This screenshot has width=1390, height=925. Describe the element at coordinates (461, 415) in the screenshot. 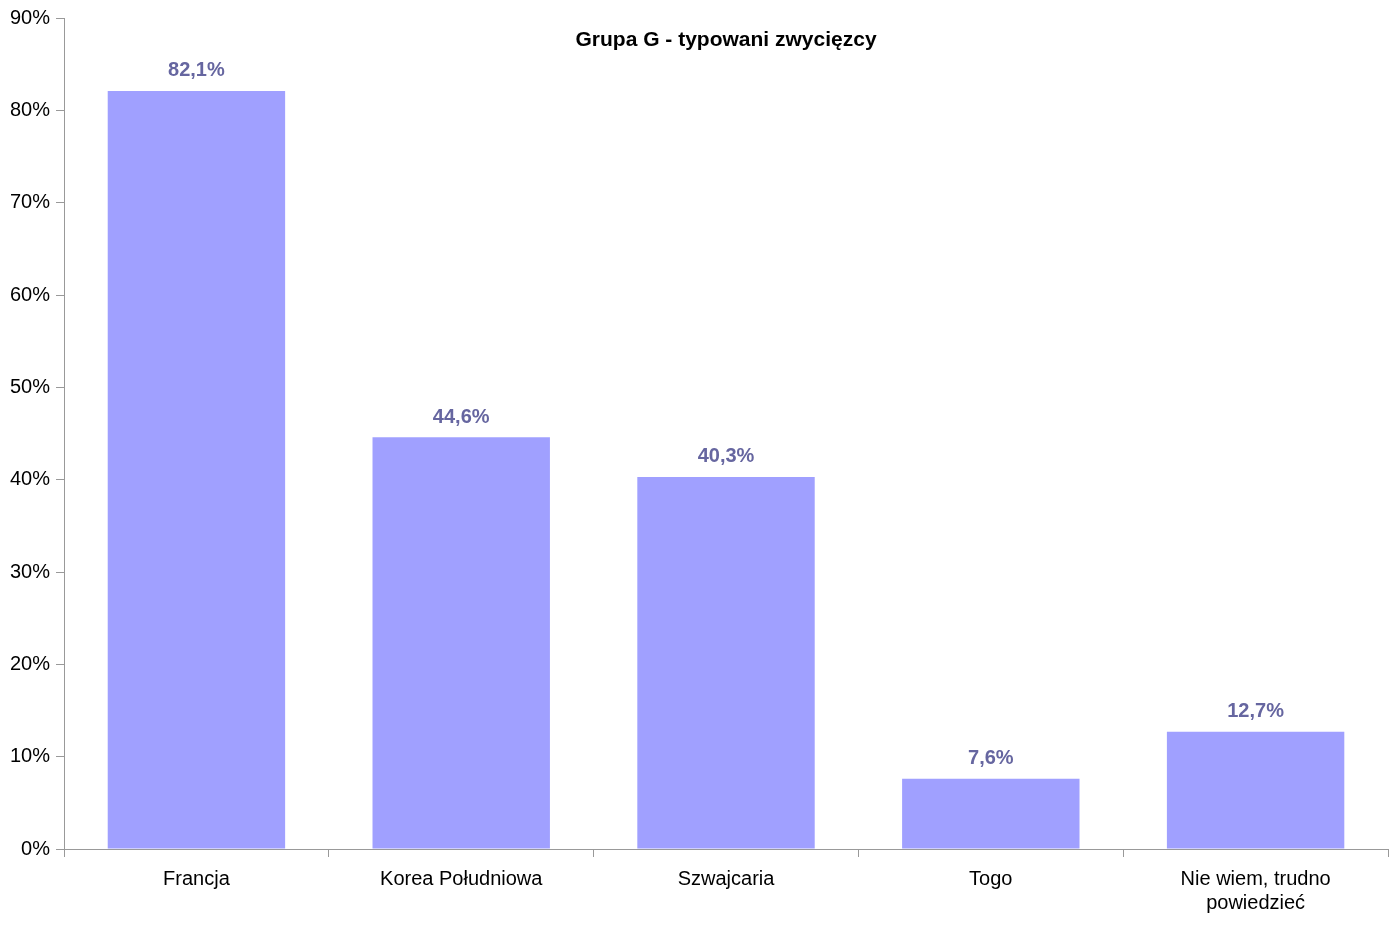

I see `data-label: 44,6%` at that location.